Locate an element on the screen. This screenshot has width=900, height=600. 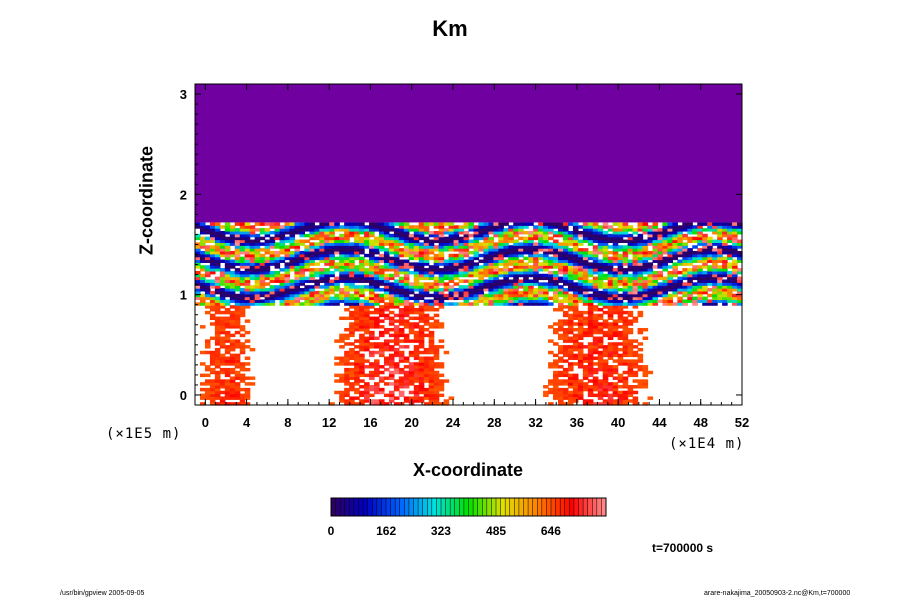
x-tick-label: 36 is located at coordinates (577, 422).